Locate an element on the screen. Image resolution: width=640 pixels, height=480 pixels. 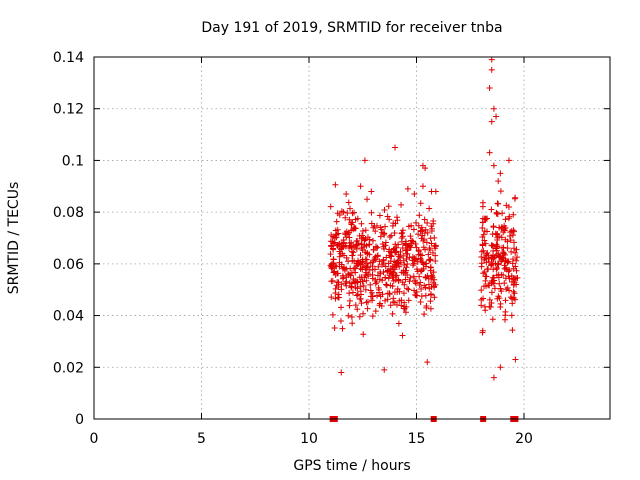
x-tick-label: 15 is located at coordinates (417, 439).